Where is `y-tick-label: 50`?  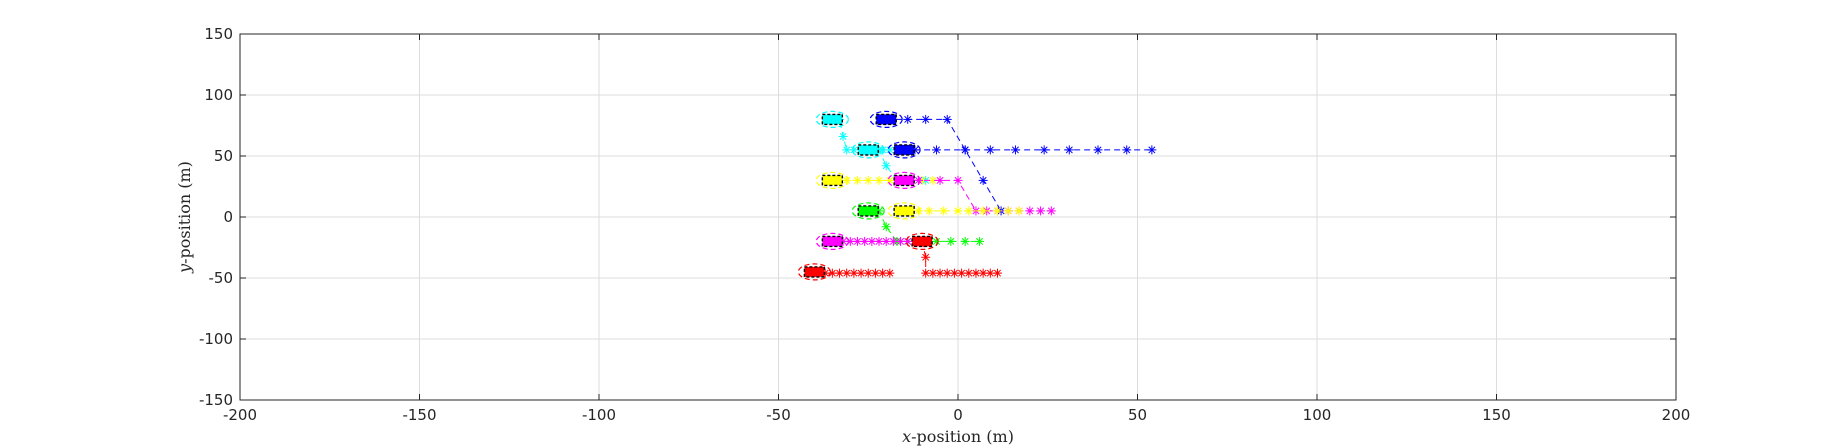
y-tick-label: 50 is located at coordinates (223, 156).